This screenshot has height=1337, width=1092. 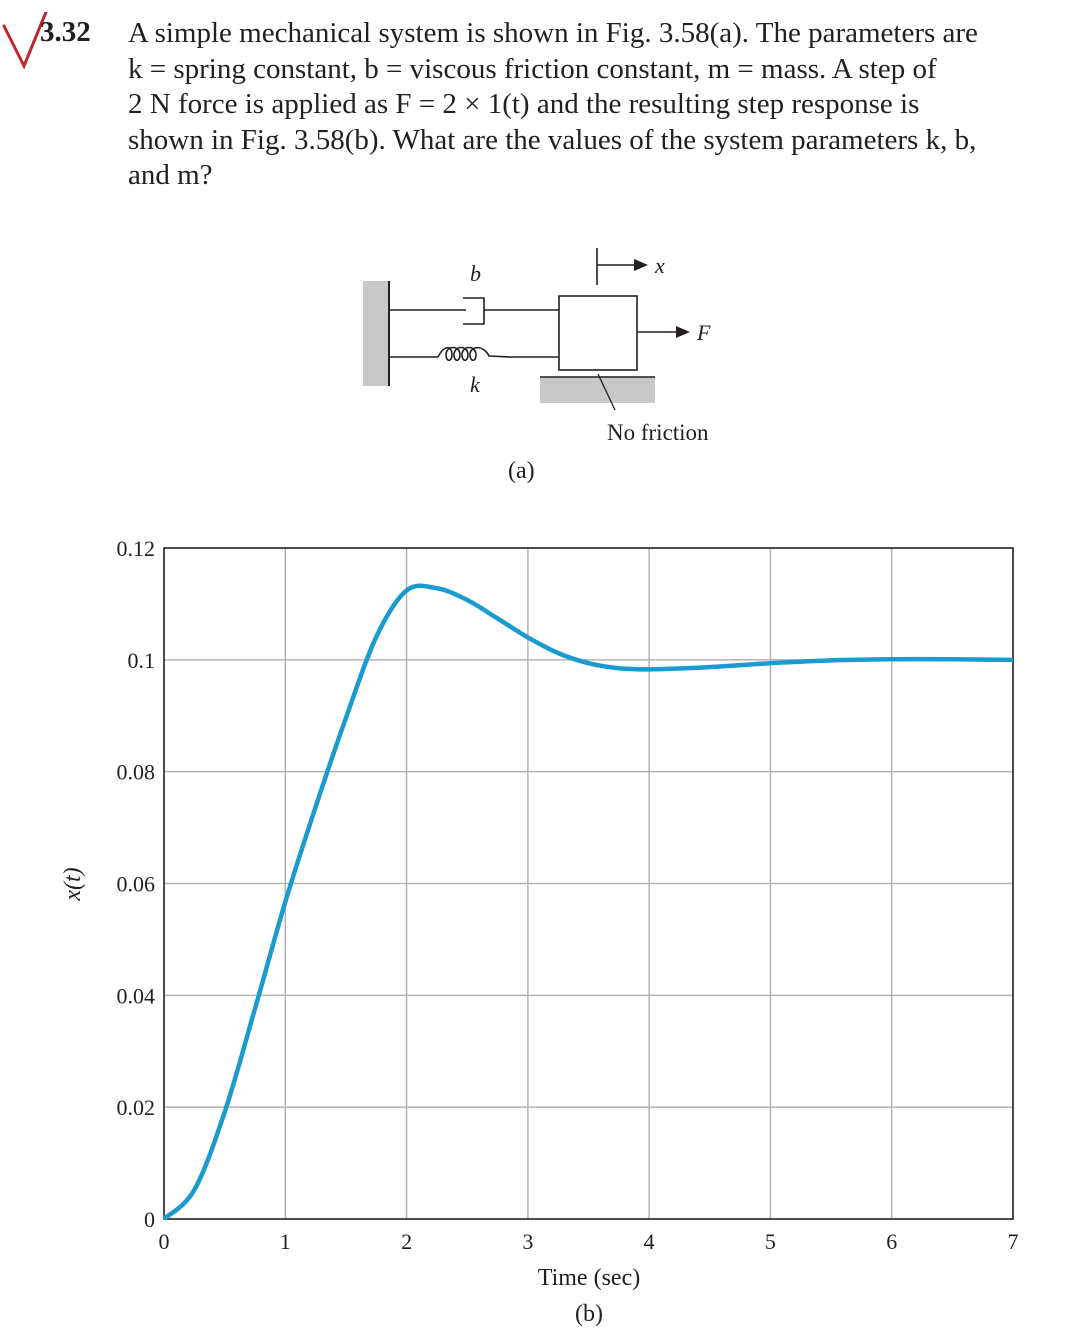 I want to click on no-friction-label: No friction, so click(x=658, y=432).